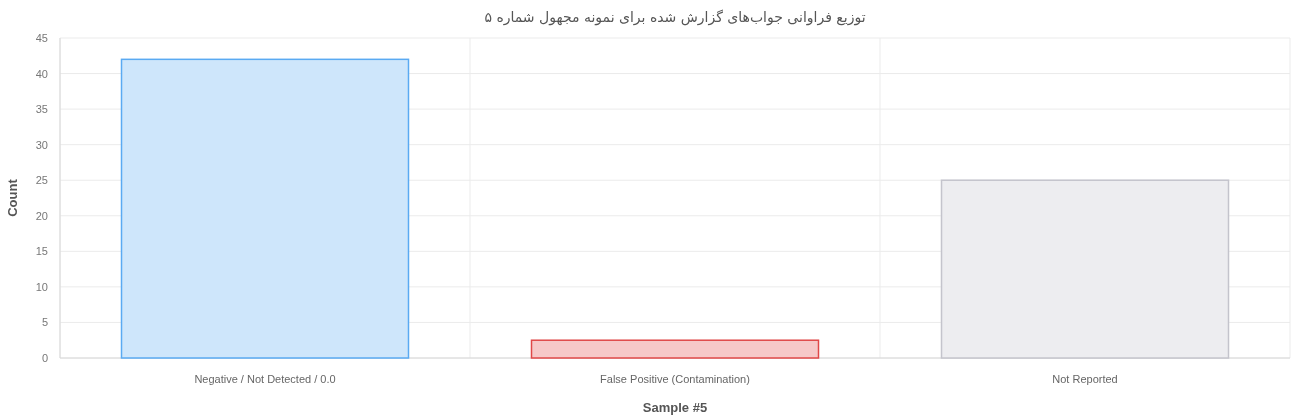 The width and height of the screenshot is (1303, 418). I want to click on y-tick-label: 35, so click(41, 109).